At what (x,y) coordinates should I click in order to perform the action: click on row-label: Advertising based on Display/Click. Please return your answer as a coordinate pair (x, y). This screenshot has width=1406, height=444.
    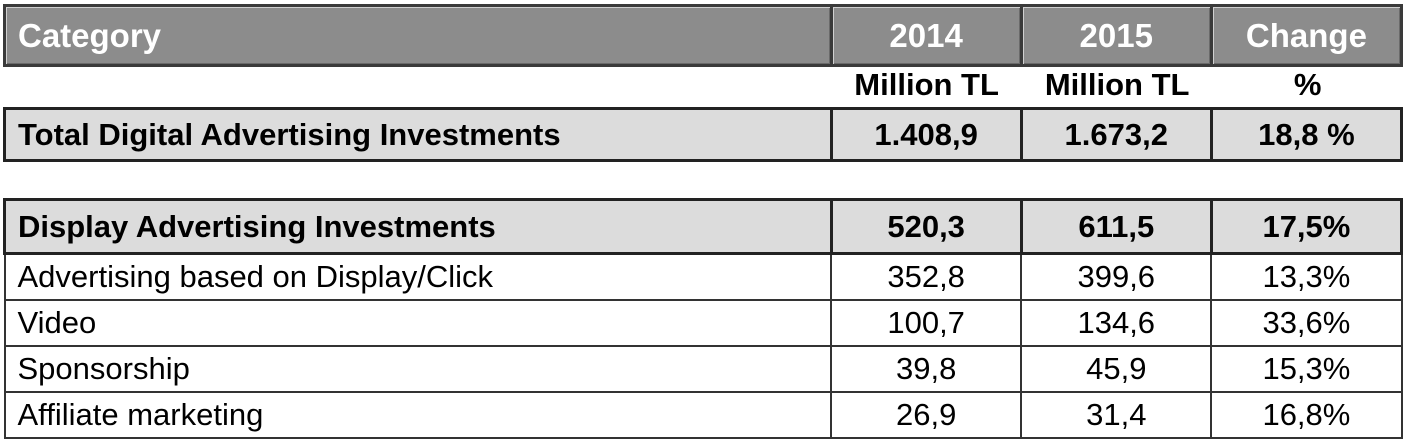
    Looking at the image, I should click on (418, 276).